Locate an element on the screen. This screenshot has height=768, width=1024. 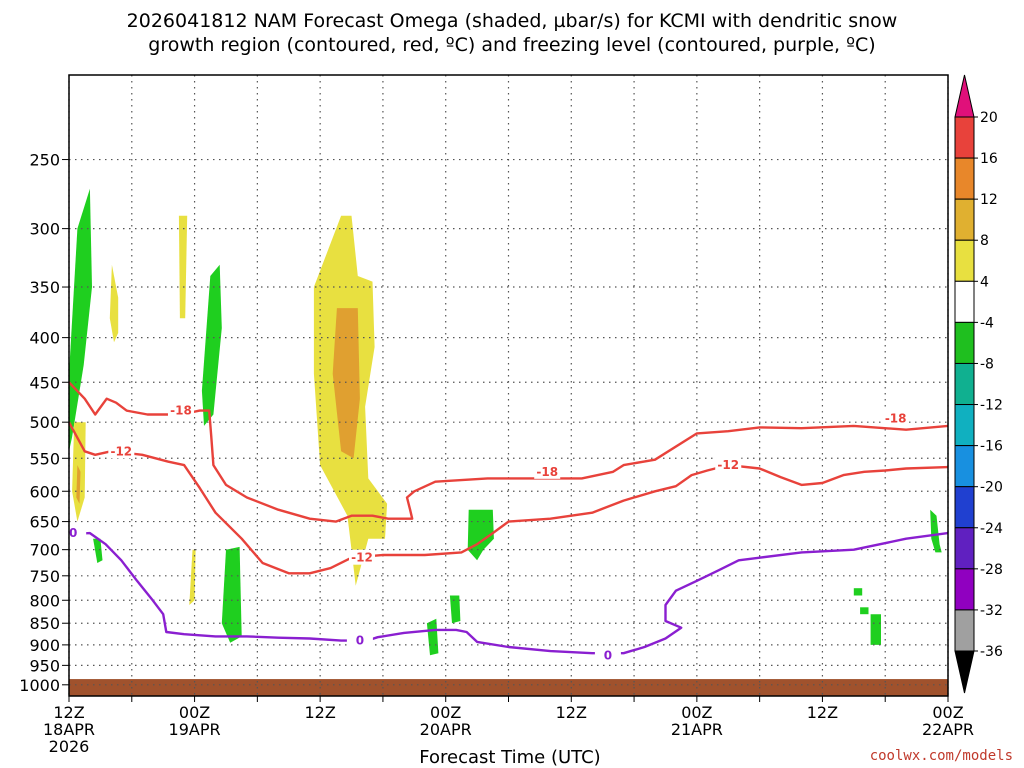
credit-text: coolwx.com/models is located at coordinates (941, 756).